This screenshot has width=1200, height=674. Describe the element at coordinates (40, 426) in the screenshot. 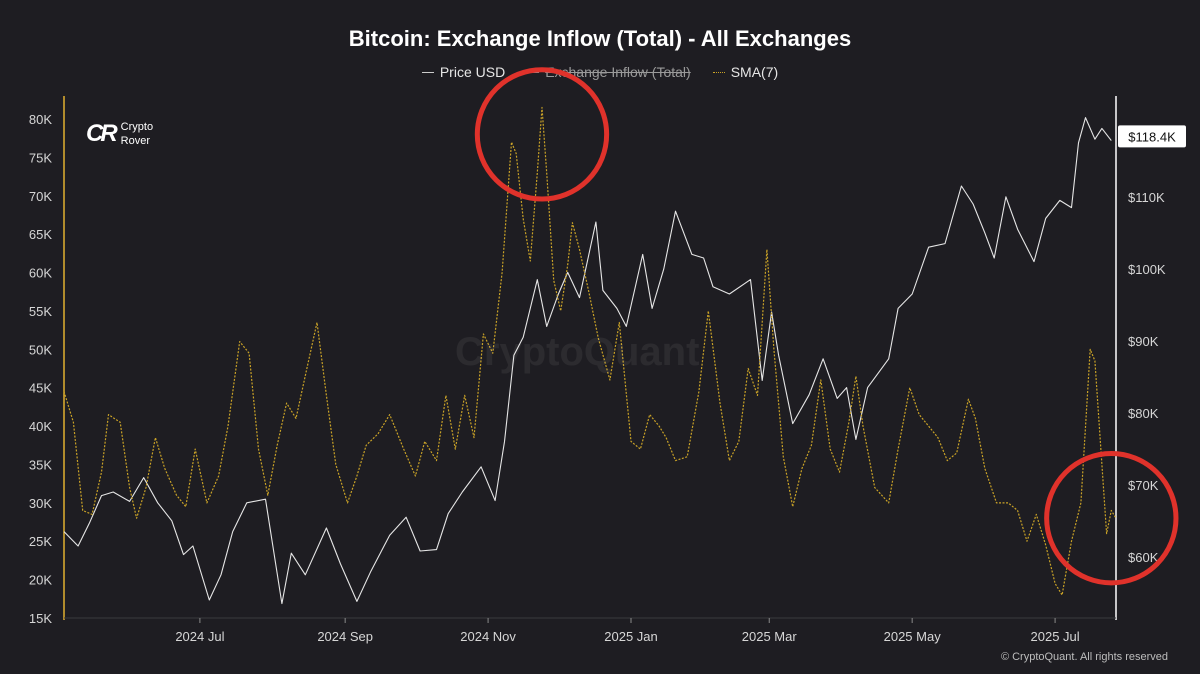

I see `y-left-tick-label: 40K` at that location.